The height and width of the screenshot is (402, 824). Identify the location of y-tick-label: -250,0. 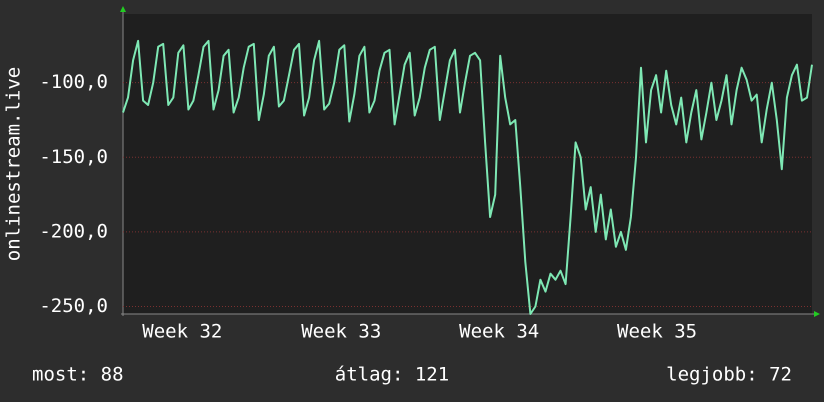
(73, 306).